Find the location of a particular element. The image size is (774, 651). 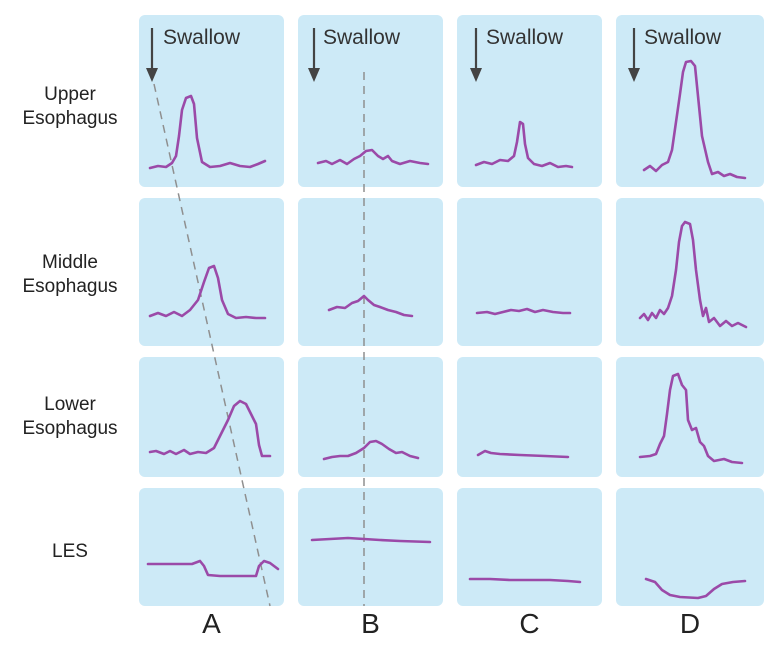

pressure-trace-a-middle is located at coordinates (207, 292).